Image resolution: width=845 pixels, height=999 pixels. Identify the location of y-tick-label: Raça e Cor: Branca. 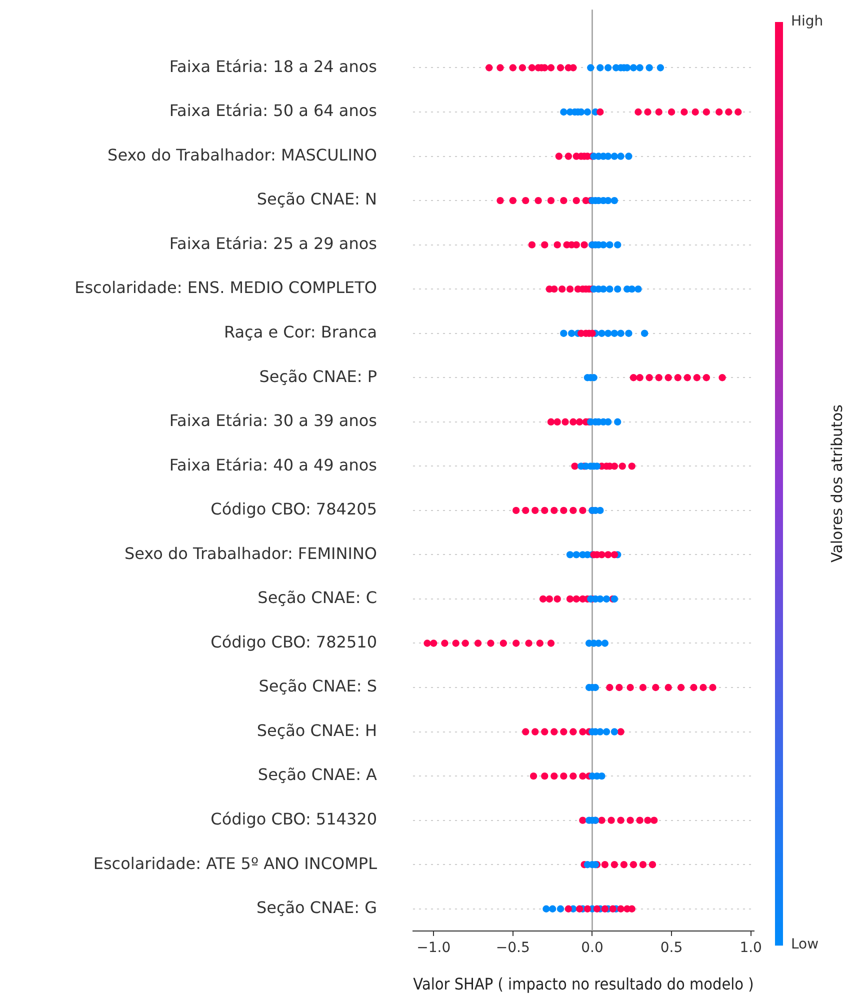
(300, 332).